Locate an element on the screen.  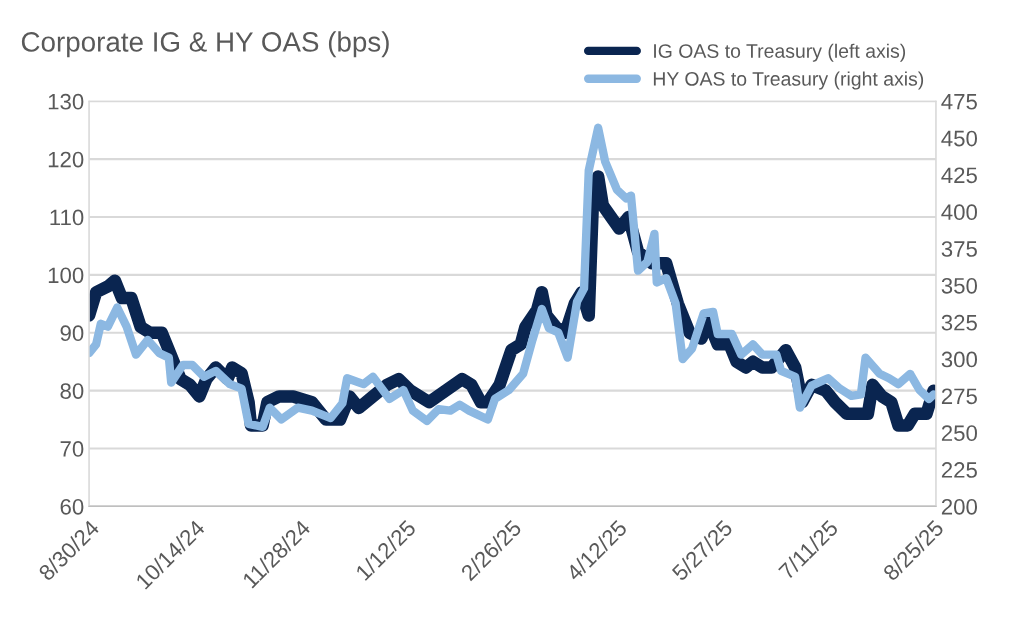
y2-tick-label: 200 is located at coordinates (959, 506).